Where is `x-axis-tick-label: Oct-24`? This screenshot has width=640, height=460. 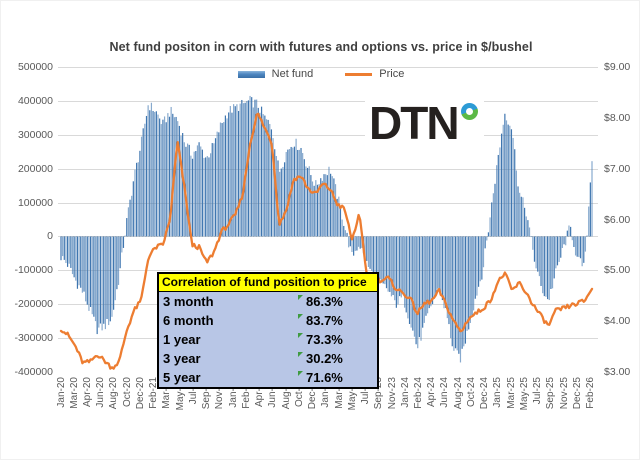 x-axis-tick-label: Oct-24 is located at coordinates (471, 392).